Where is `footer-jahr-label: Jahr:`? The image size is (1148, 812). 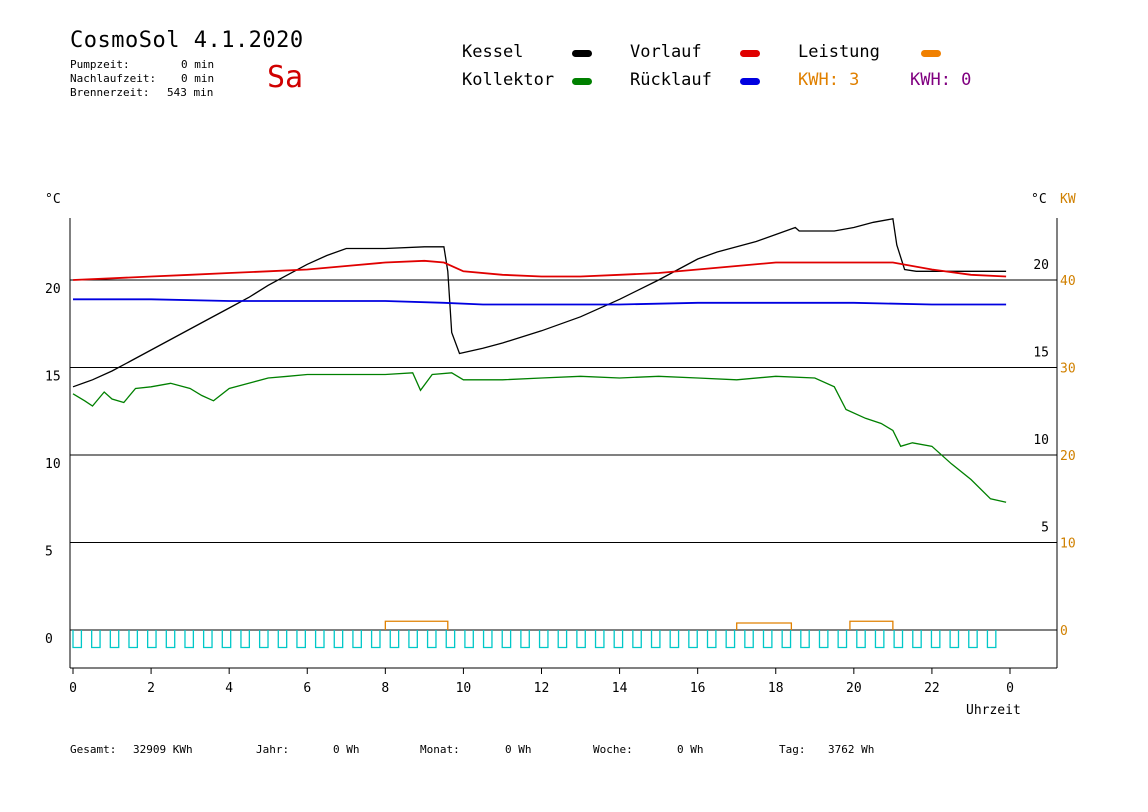
footer-jahr-label: Jahr: is located at coordinates (273, 749).